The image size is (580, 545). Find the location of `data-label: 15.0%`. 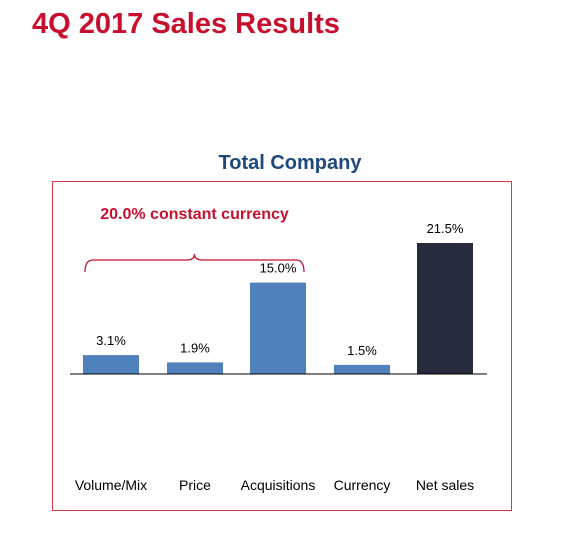

data-label: 15.0% is located at coordinates (278, 268).